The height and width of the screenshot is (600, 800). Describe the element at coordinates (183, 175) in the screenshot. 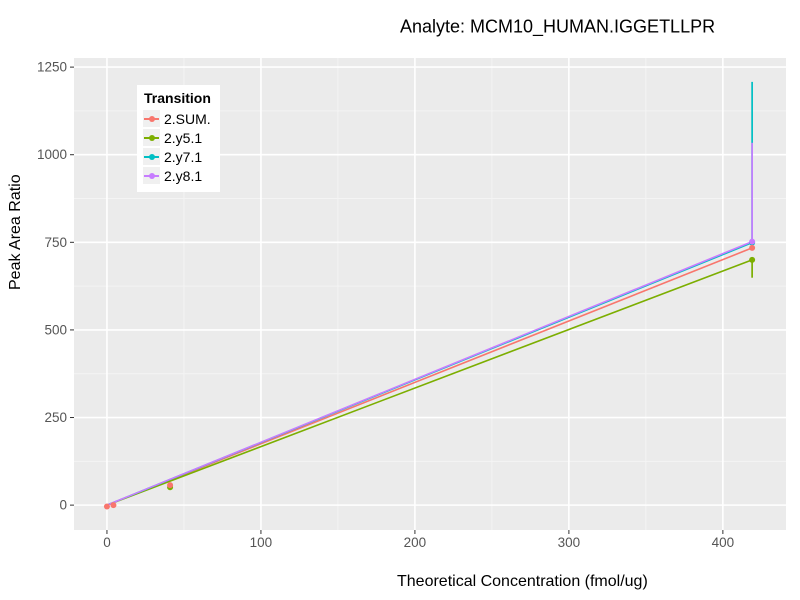

I see `legend-item-label: 2.y8.1` at that location.